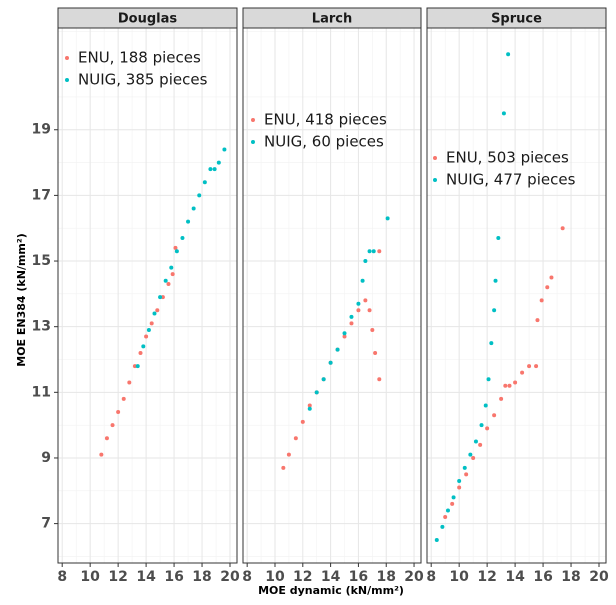 The height and width of the screenshot is (605, 616). Describe the element at coordinates (21, 300) in the screenshot. I see `y-axis-title: MOE EN384 (kN/mm²)` at that location.